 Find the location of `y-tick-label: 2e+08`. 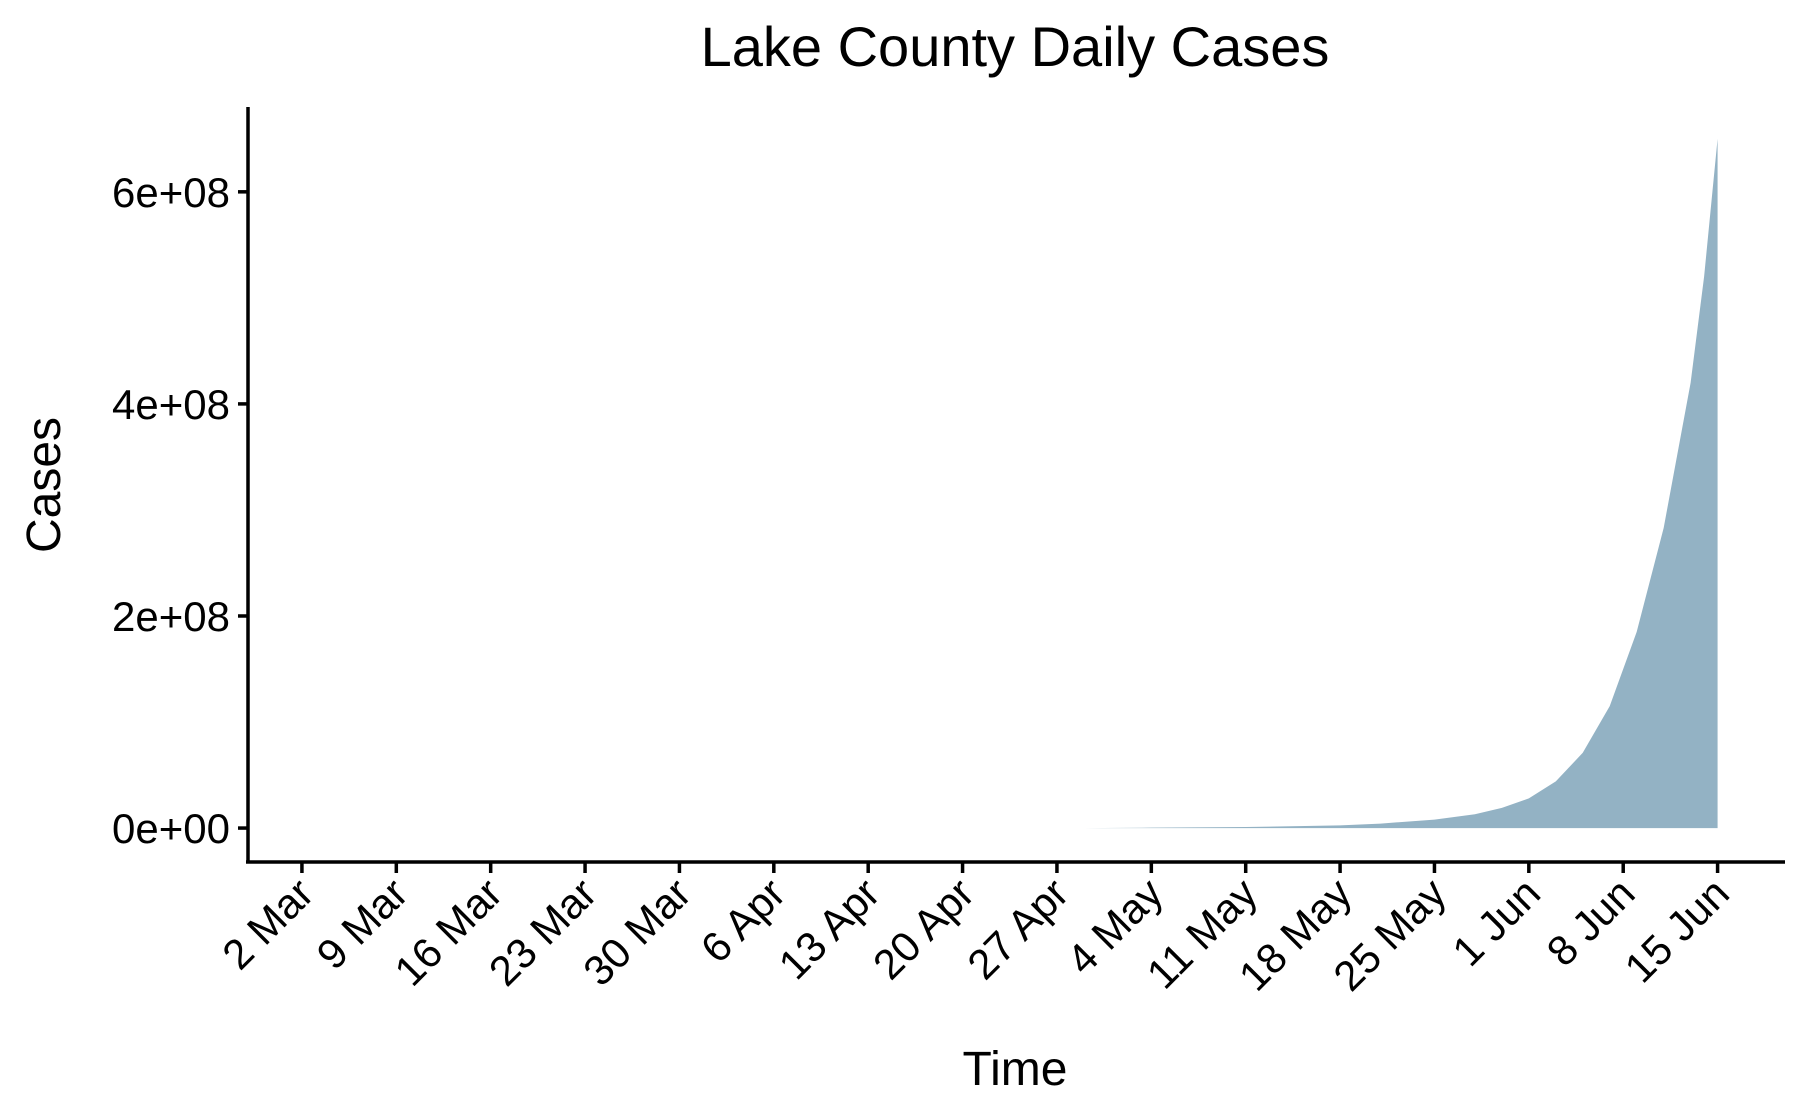

y-tick-label: 2e+08 is located at coordinates (171, 616).